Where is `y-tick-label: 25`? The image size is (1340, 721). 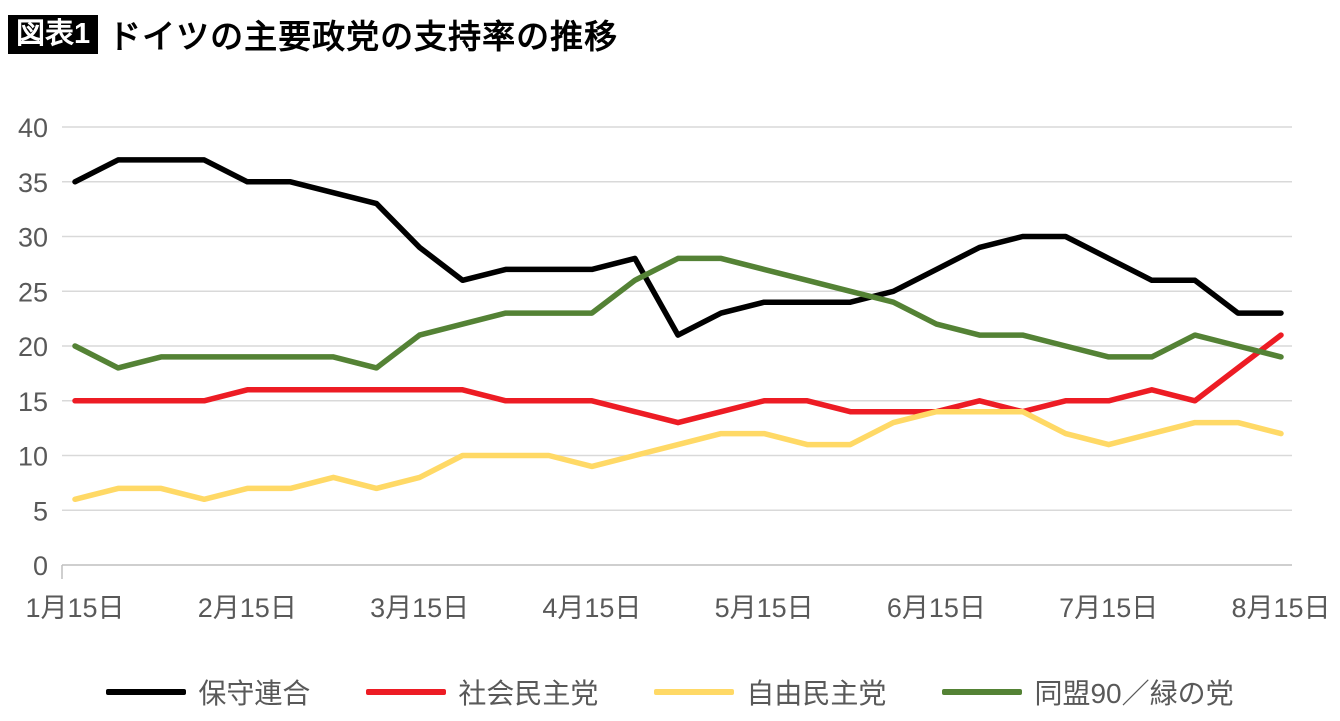
y-tick-label: 25 is located at coordinates (33, 292).